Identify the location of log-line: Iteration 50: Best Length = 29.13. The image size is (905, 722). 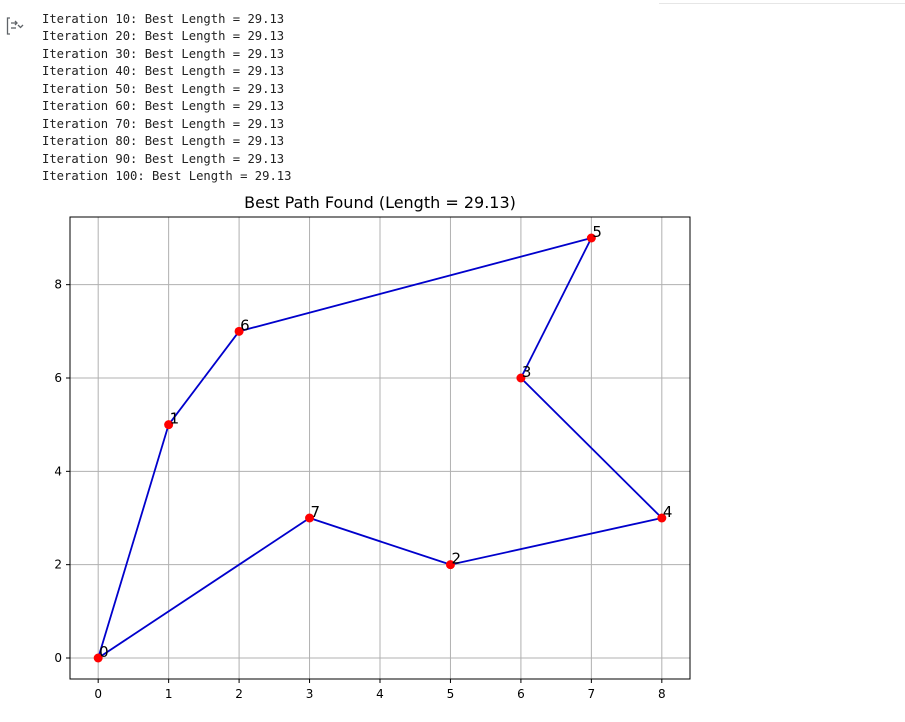
(163, 88).